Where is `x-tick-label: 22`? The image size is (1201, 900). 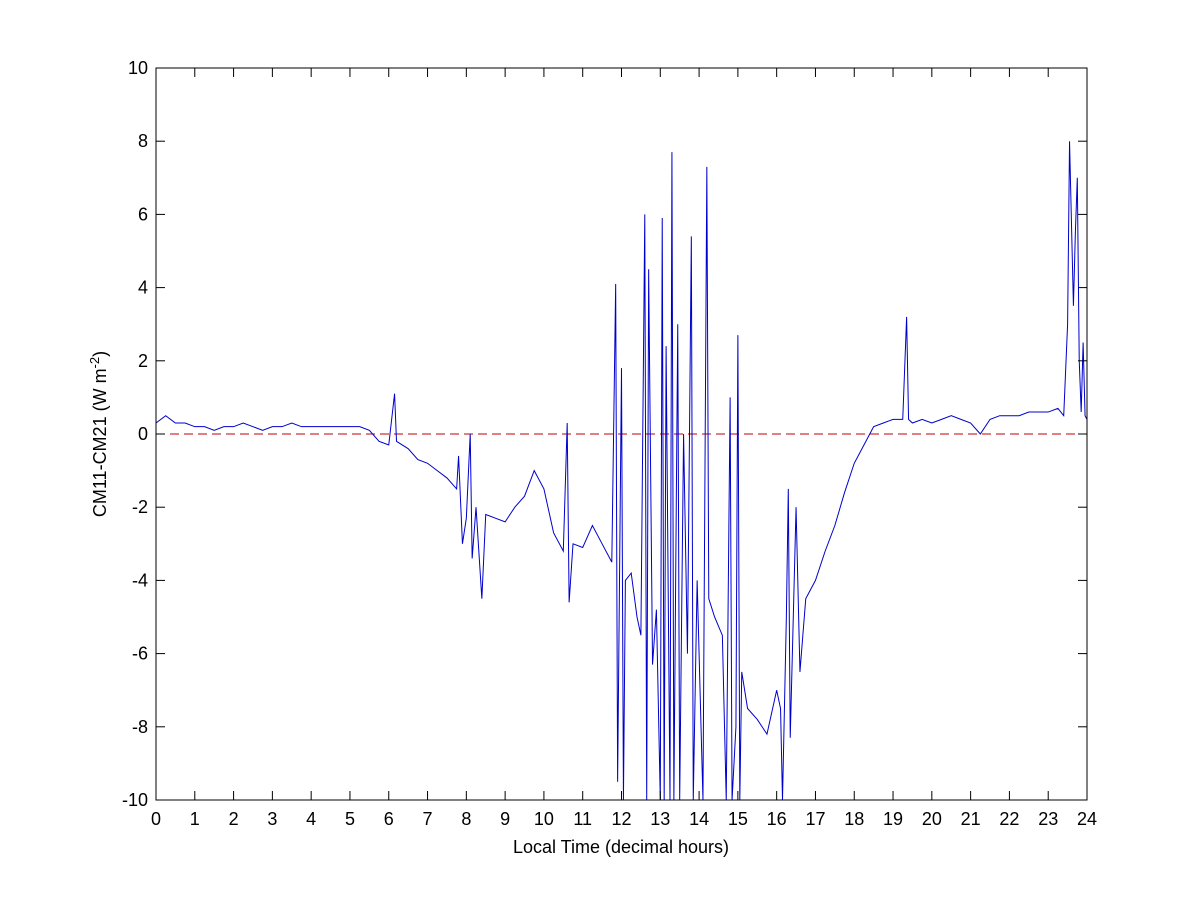
x-tick-label: 22 is located at coordinates (1009, 819).